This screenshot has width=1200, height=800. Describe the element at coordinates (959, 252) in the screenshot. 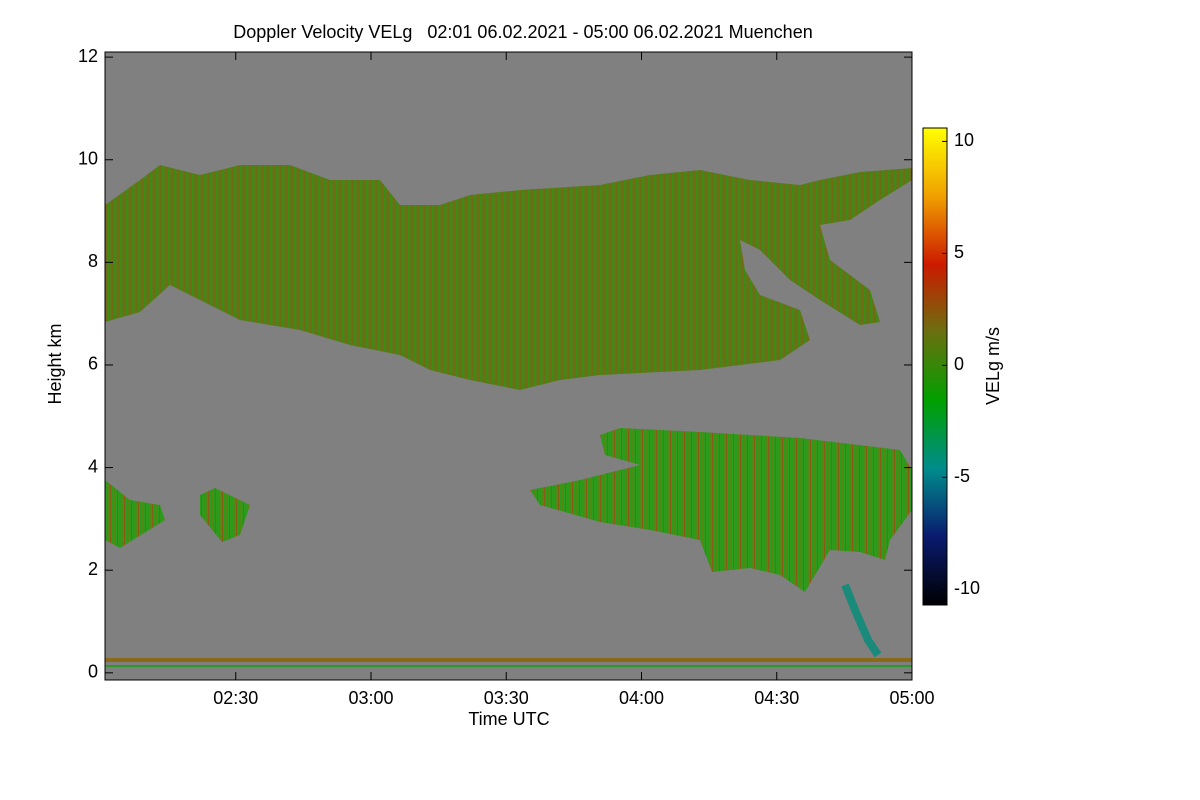

I see `colorbar-tick-label: 5` at that location.